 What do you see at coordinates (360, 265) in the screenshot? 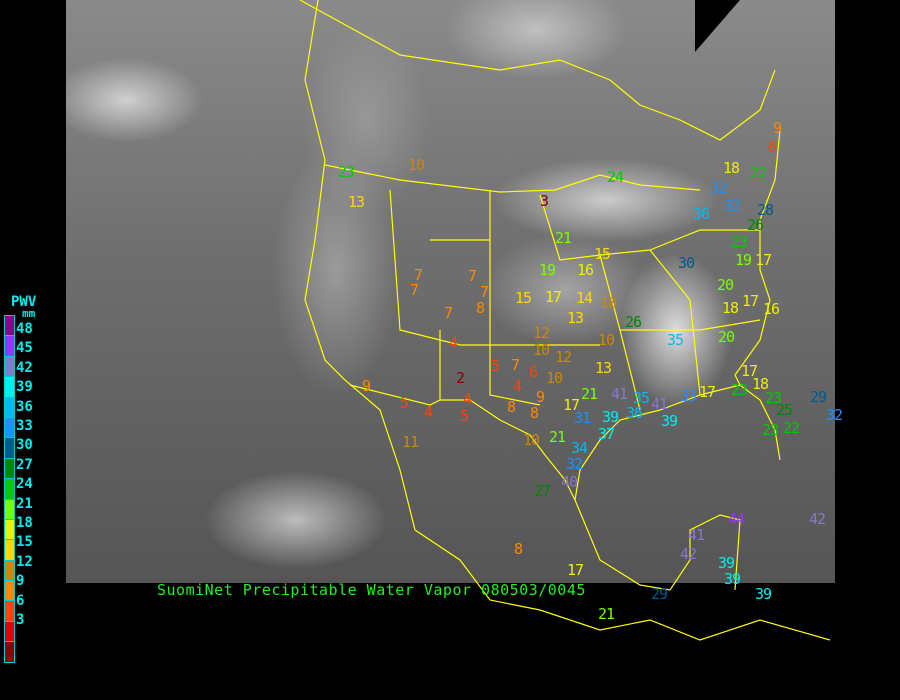
I see `west-coast` at bounding box center [360, 265].